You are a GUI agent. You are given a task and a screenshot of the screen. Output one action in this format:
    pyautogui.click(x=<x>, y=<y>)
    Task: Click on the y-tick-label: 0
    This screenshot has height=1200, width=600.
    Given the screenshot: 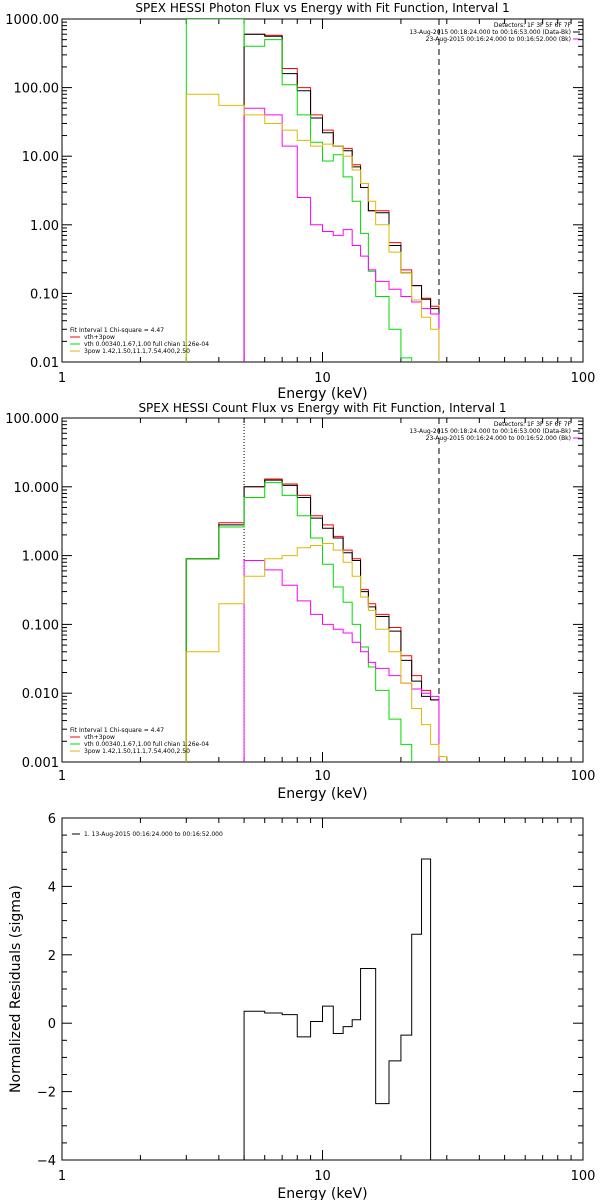 What is the action you would take?
    pyautogui.click(x=52, y=1024)
    